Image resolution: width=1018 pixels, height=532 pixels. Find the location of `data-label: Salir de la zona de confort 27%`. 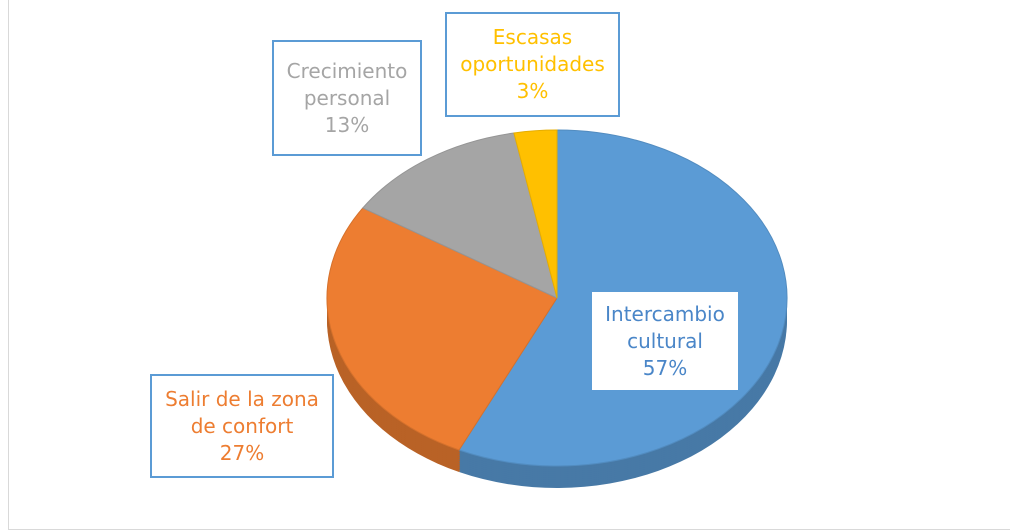

data-label: Salir de la zona de confort 27% is located at coordinates (242, 426).